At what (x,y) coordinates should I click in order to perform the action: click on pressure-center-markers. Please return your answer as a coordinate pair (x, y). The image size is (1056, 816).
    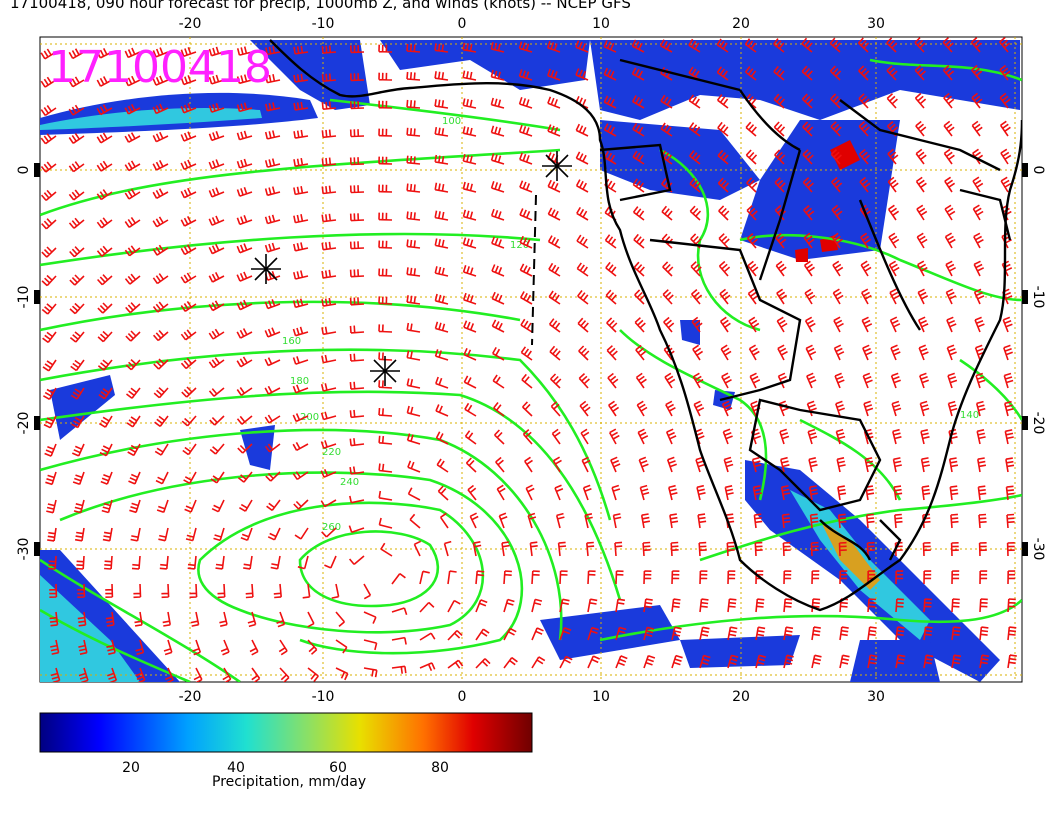
    Looking at the image, I should click on (411, 268).